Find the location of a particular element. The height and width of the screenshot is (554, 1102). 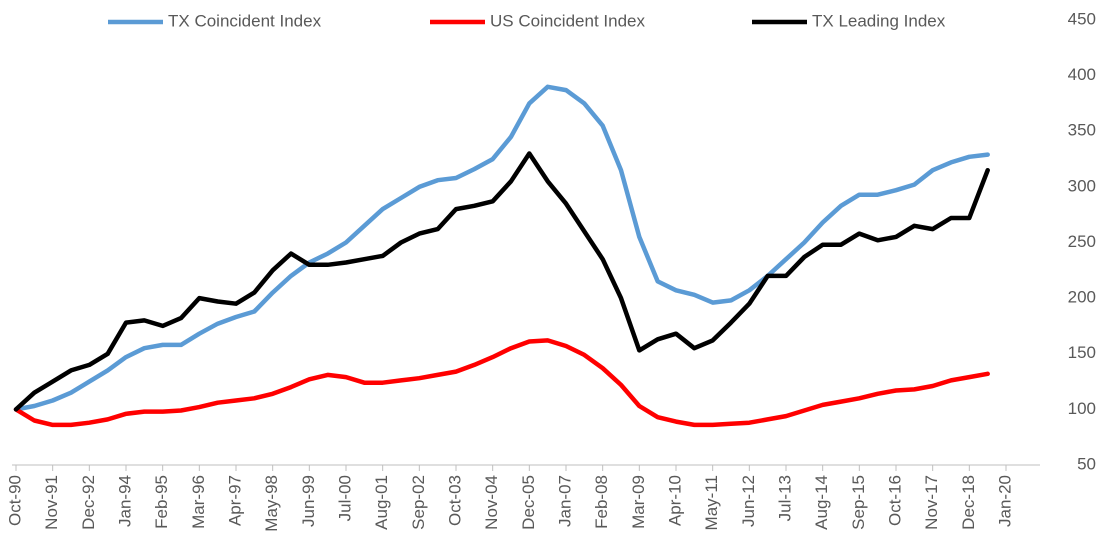

y-tick-label: 250 is located at coordinates (1082, 241).